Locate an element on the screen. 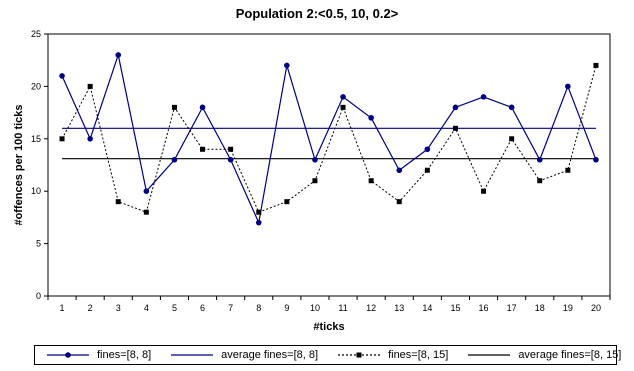 The width and height of the screenshot is (634, 371). legend-label: fines=[8, 15] is located at coordinates (418, 355).